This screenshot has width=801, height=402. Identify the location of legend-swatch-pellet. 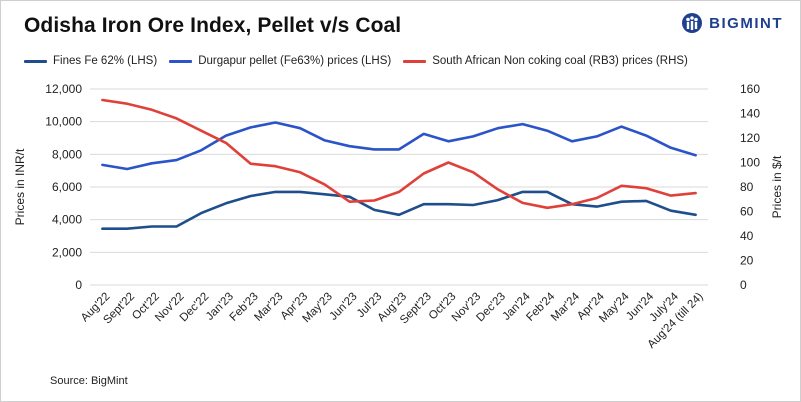
(181, 61).